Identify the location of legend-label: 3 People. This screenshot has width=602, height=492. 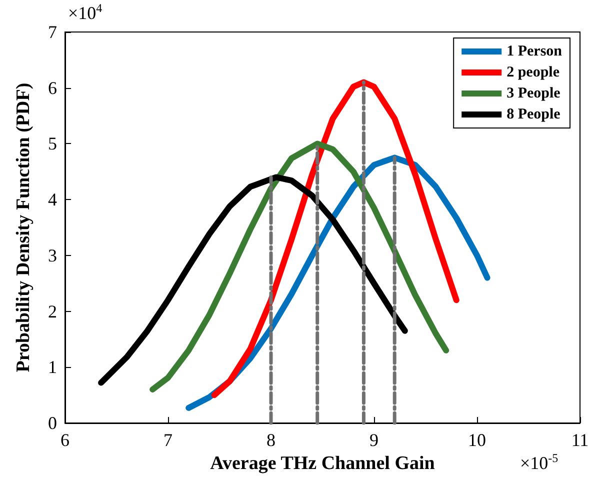
(533, 94).